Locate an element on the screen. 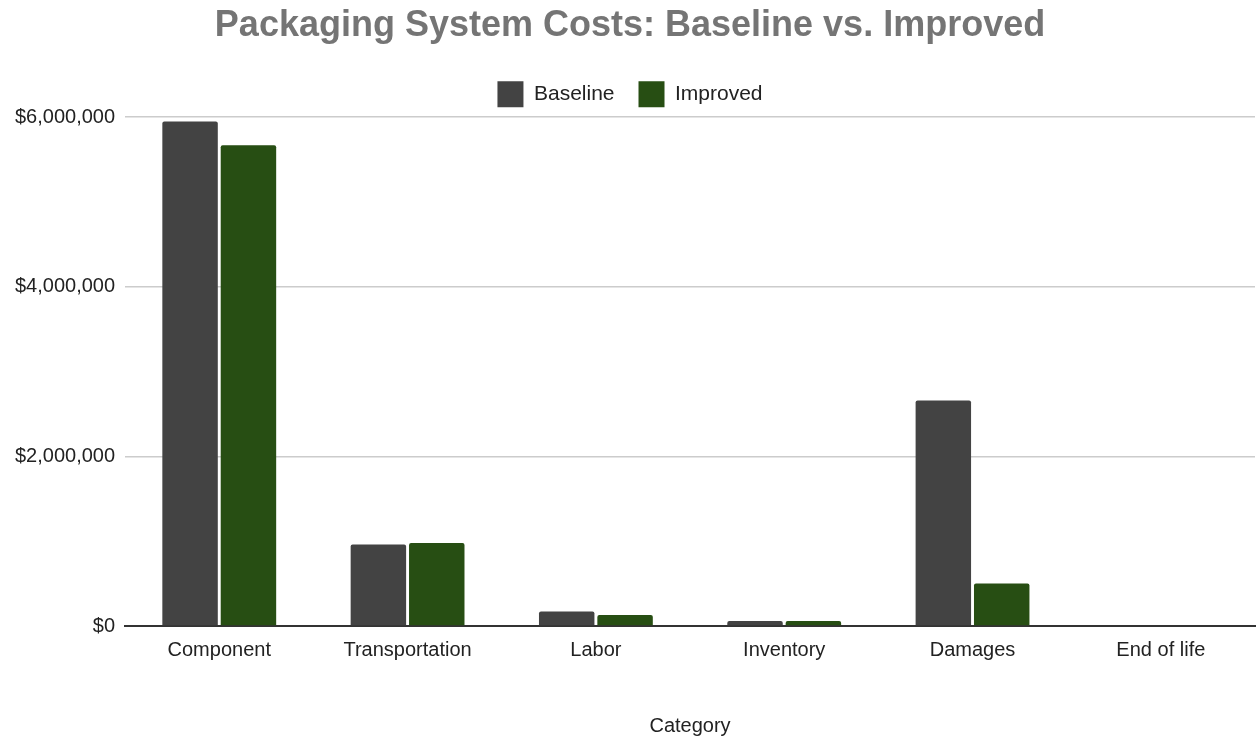 This screenshot has height=742, width=1257. y-tick-label: $2,000,000 is located at coordinates (65, 454).